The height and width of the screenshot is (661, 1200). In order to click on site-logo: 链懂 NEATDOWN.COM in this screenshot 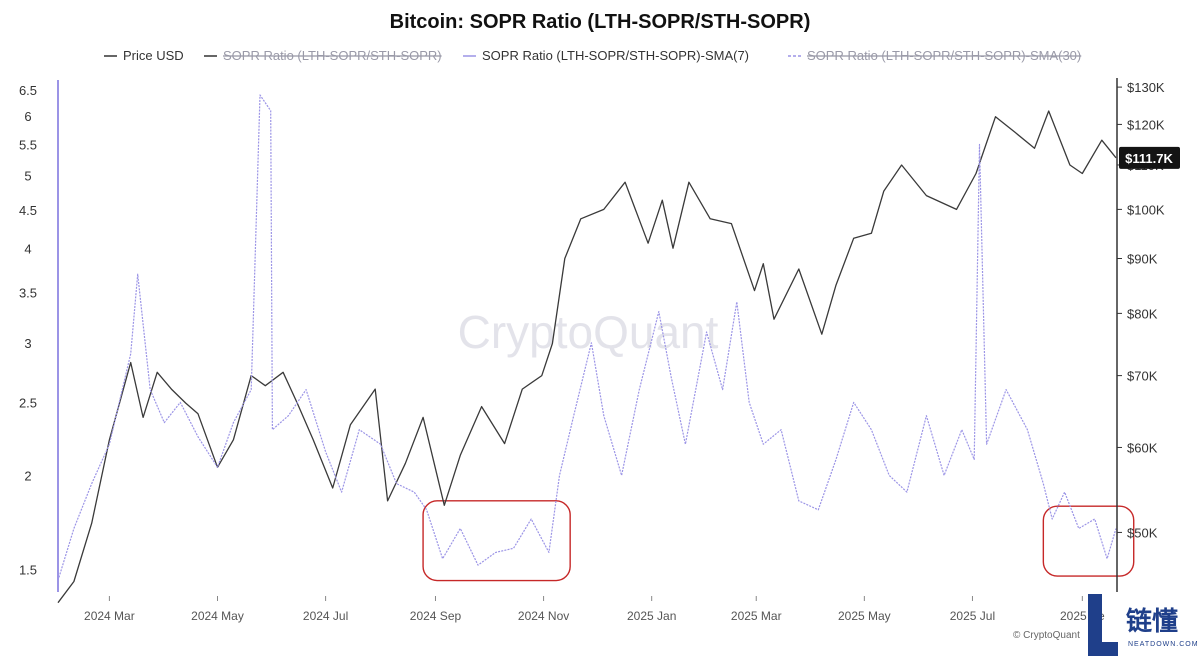, I will do `click(1143, 625)`.